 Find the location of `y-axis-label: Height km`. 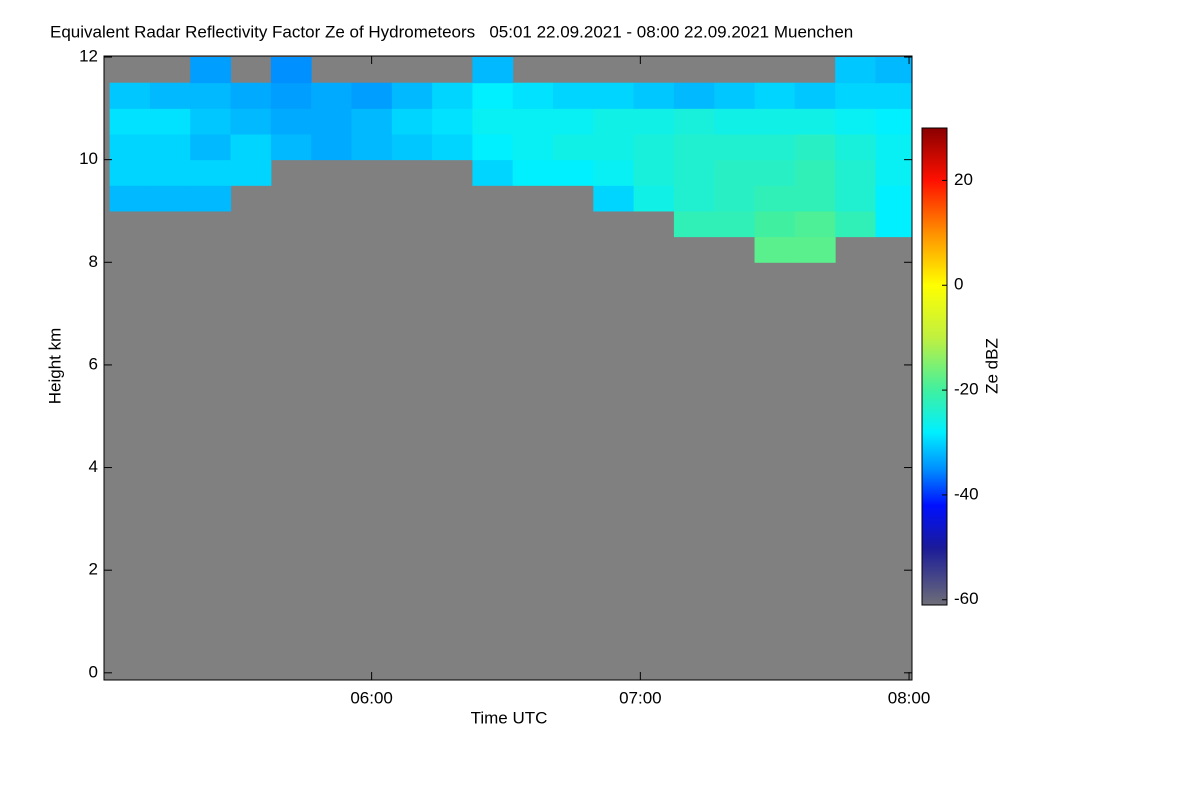

y-axis-label: Height km is located at coordinates (54, 366).